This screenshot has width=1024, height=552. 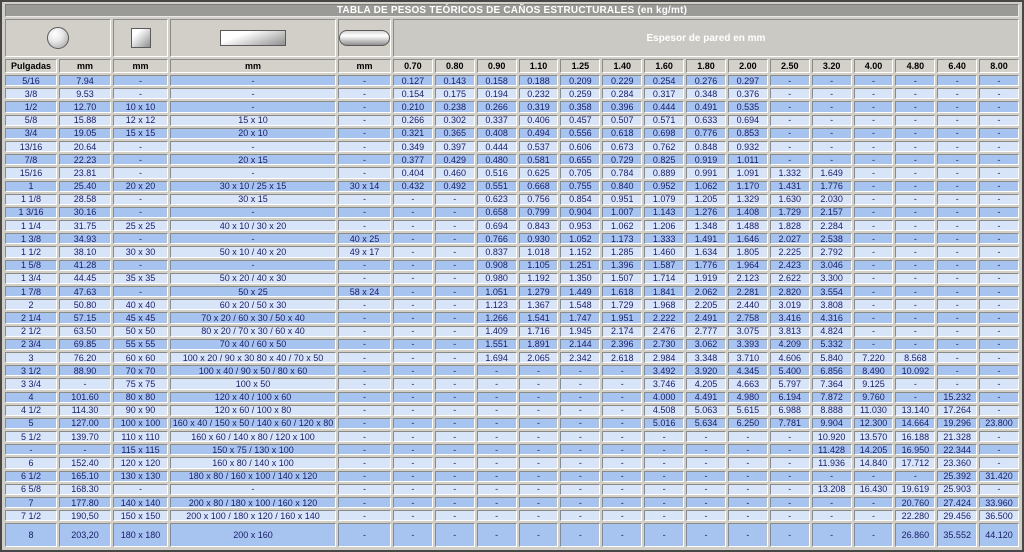 What do you see at coordinates (789, 278) in the screenshot?
I see `weight-cell: 2.622` at bounding box center [789, 278].